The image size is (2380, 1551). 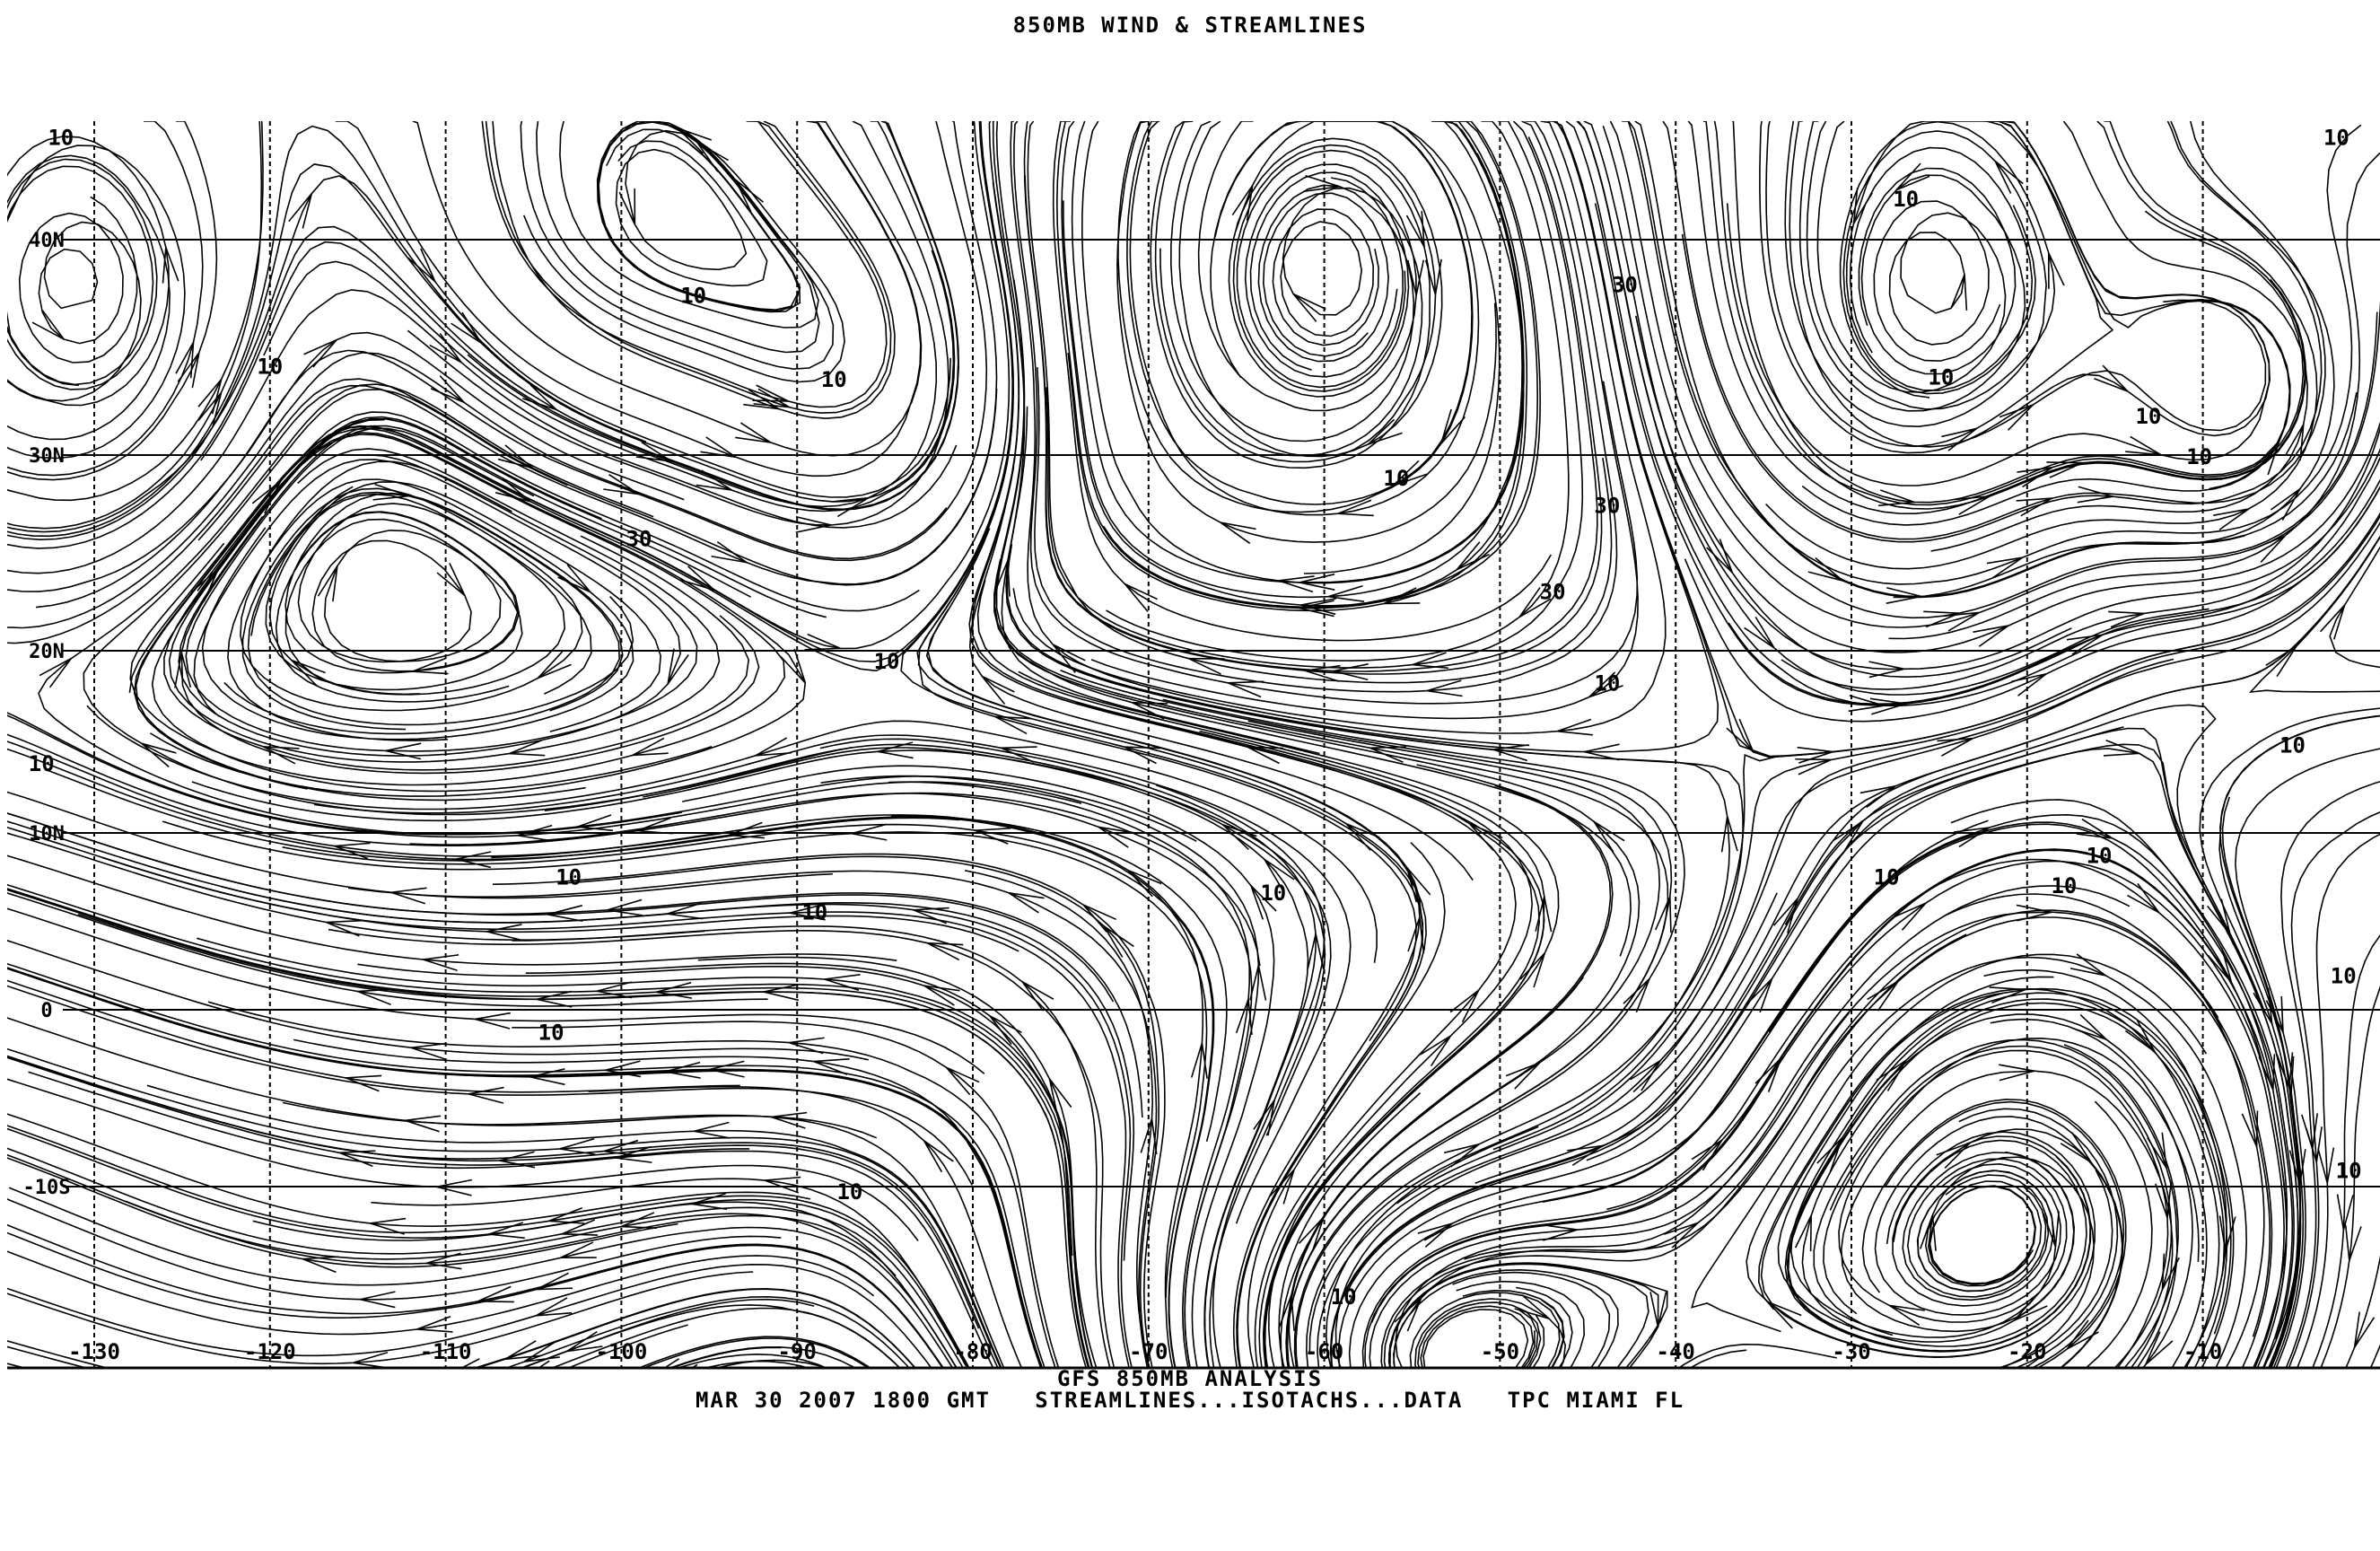 What do you see at coordinates (1851, 1351) in the screenshot?
I see `lon-tick-label: -30` at bounding box center [1851, 1351].